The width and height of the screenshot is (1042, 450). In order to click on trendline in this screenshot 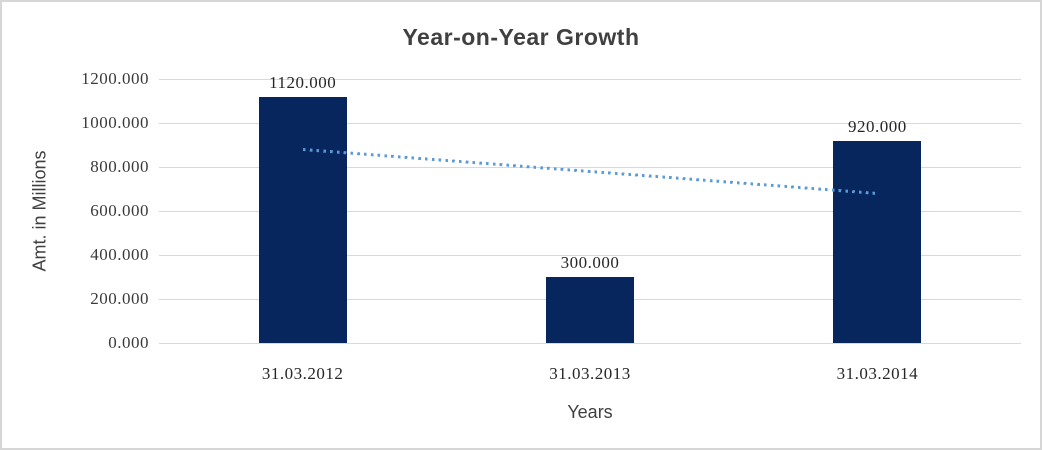, I will do `click(590, 171)`.